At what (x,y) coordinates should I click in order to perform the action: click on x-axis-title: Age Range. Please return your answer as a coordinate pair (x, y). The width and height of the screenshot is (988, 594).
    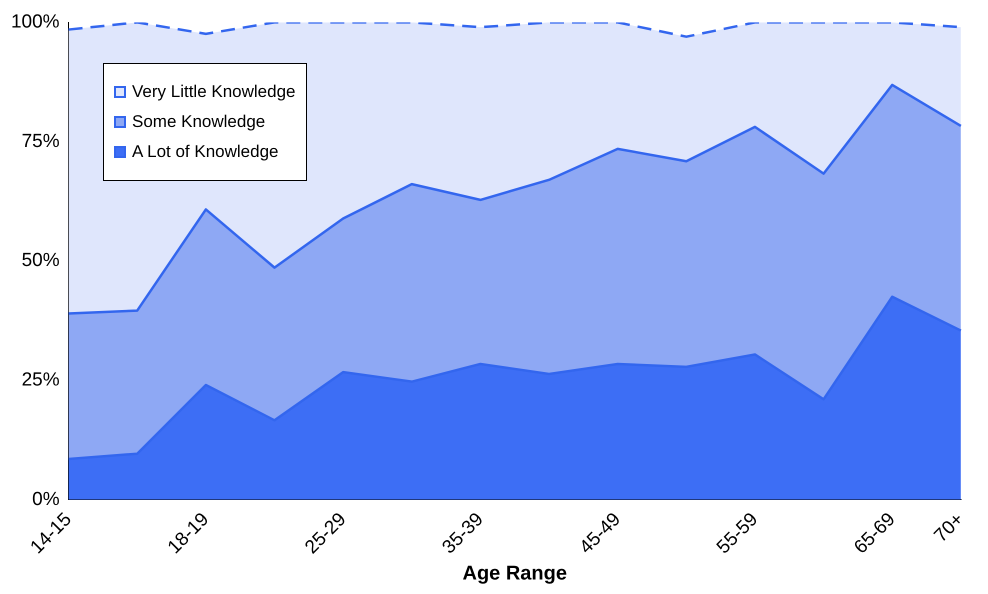
    Looking at the image, I should click on (514, 573).